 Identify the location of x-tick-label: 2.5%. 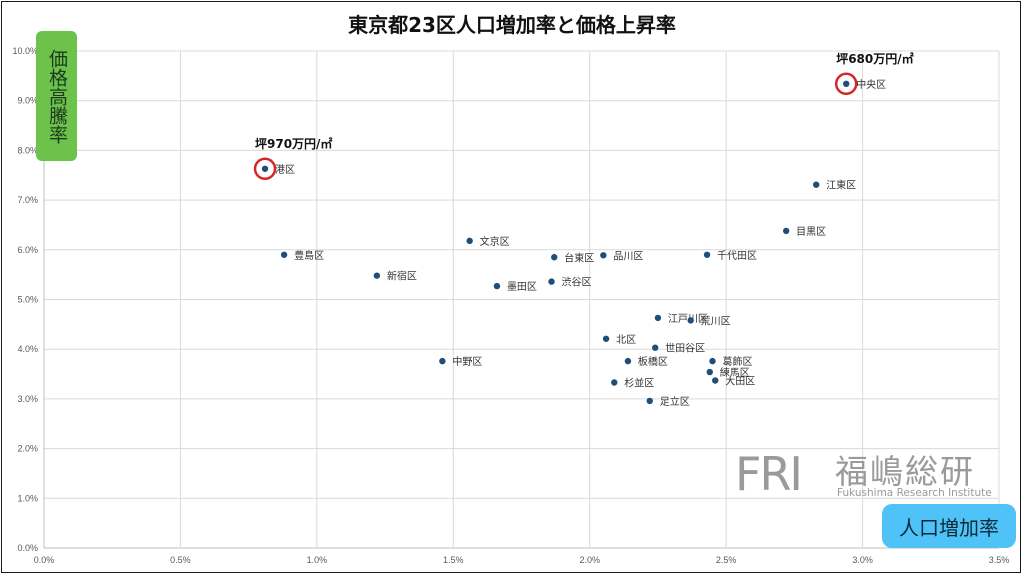
(726, 560).